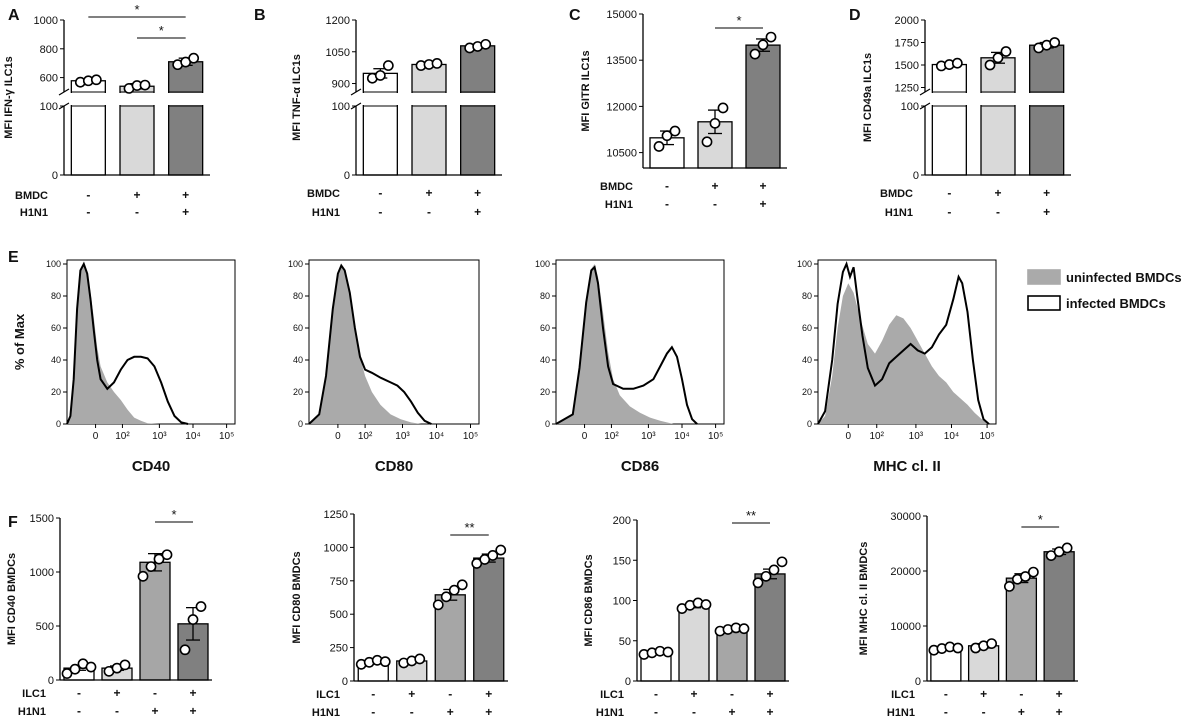 This screenshot has height=723, width=1196. Describe the element at coordinates (46, 21) in the screenshot. I see `panel-a-ytick-label: 1000` at that location.